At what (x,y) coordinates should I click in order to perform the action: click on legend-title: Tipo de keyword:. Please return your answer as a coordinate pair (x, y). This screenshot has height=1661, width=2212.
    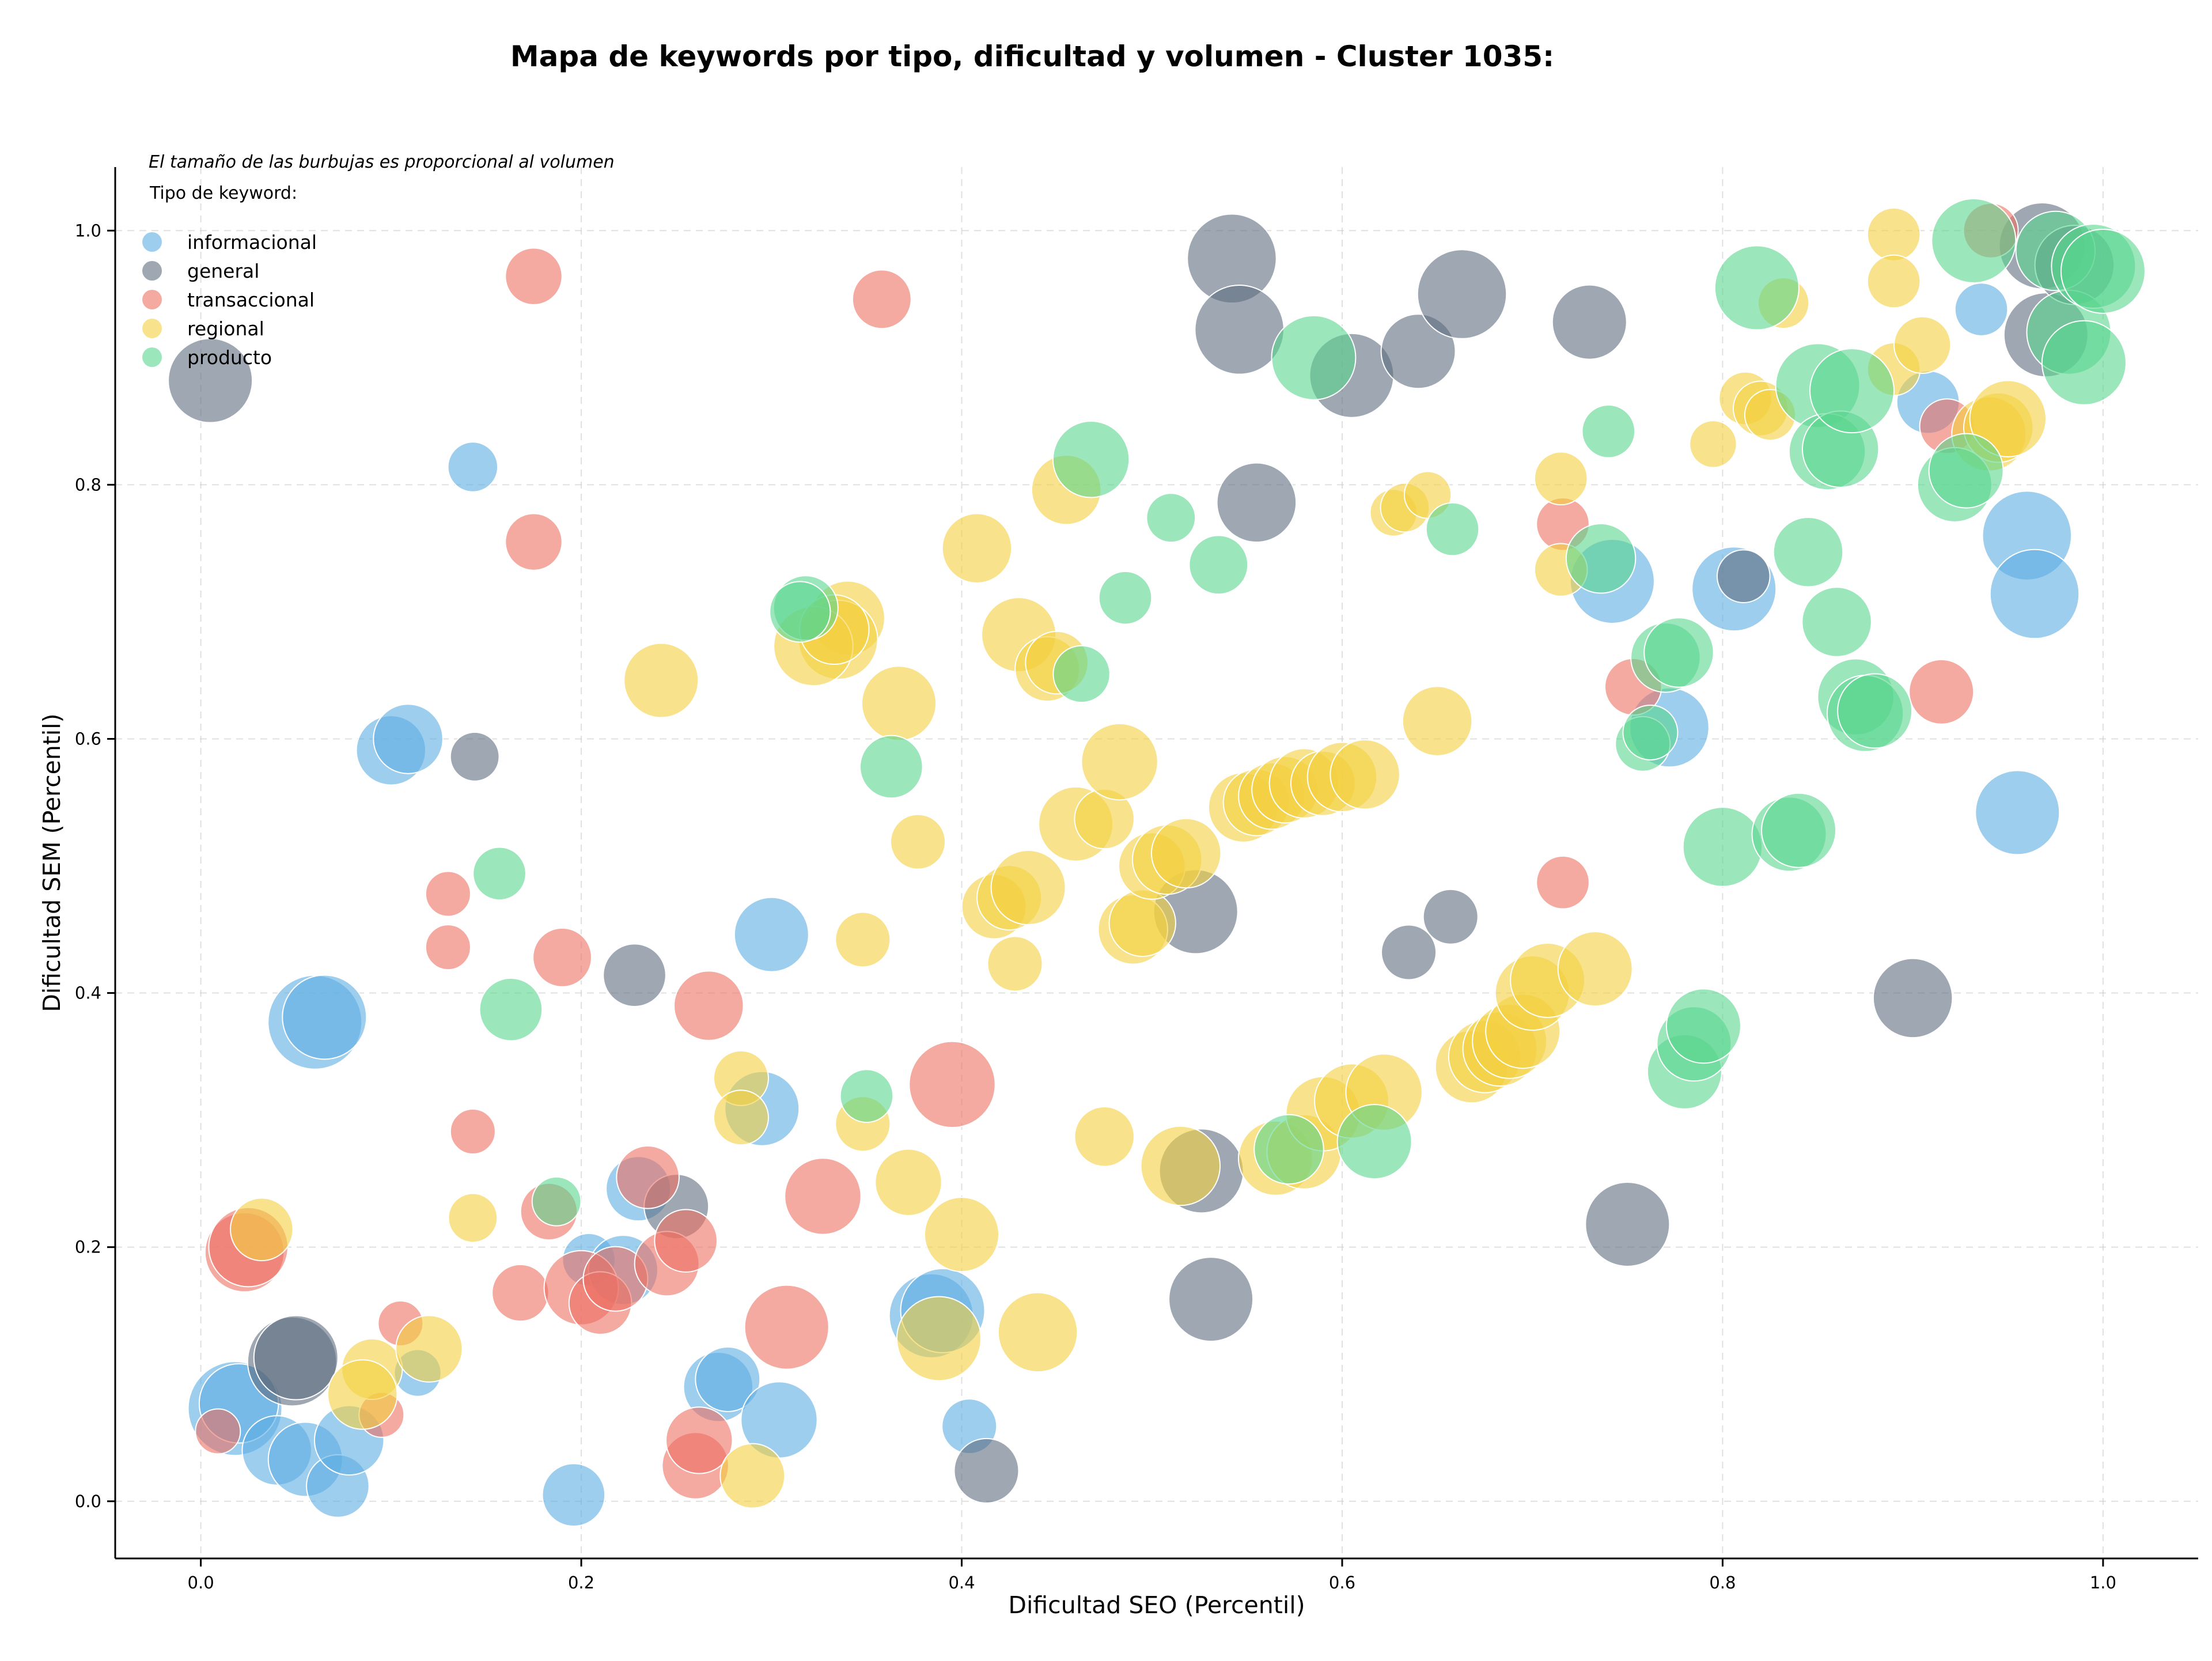
    Looking at the image, I should click on (223, 193).